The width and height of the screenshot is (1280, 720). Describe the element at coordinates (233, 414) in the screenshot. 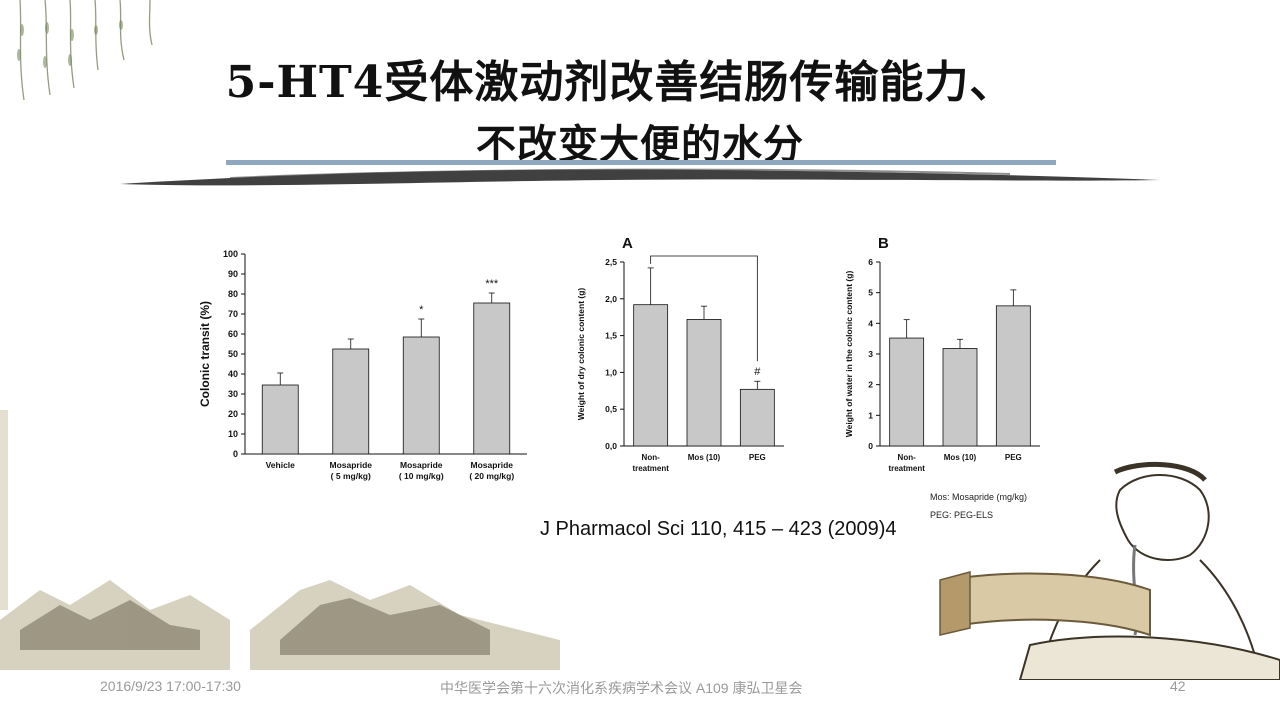

I see `y-tick-label: 20` at that location.